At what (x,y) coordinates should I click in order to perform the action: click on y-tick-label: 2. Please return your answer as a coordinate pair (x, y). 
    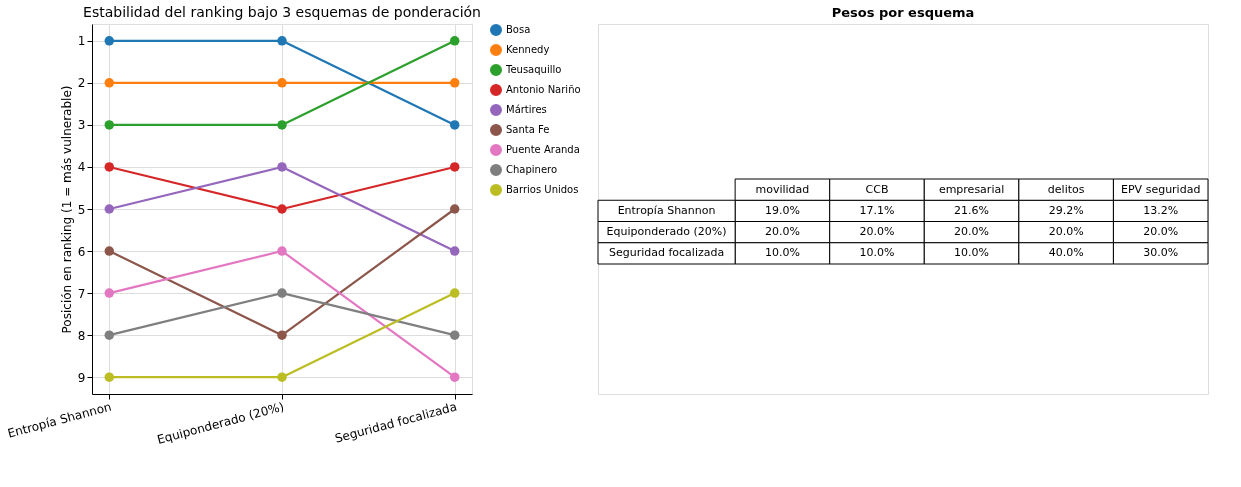
    Looking at the image, I should click on (81, 83).